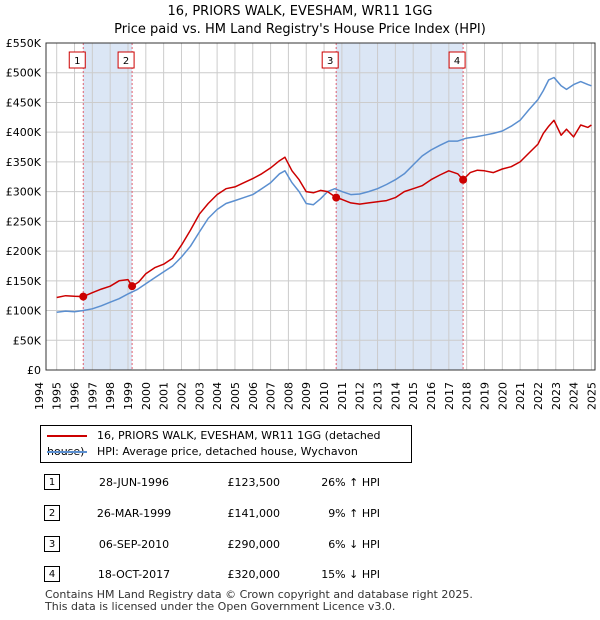 The image size is (600, 620). I want to click on x-tick-label: 2005, so click(235, 396).